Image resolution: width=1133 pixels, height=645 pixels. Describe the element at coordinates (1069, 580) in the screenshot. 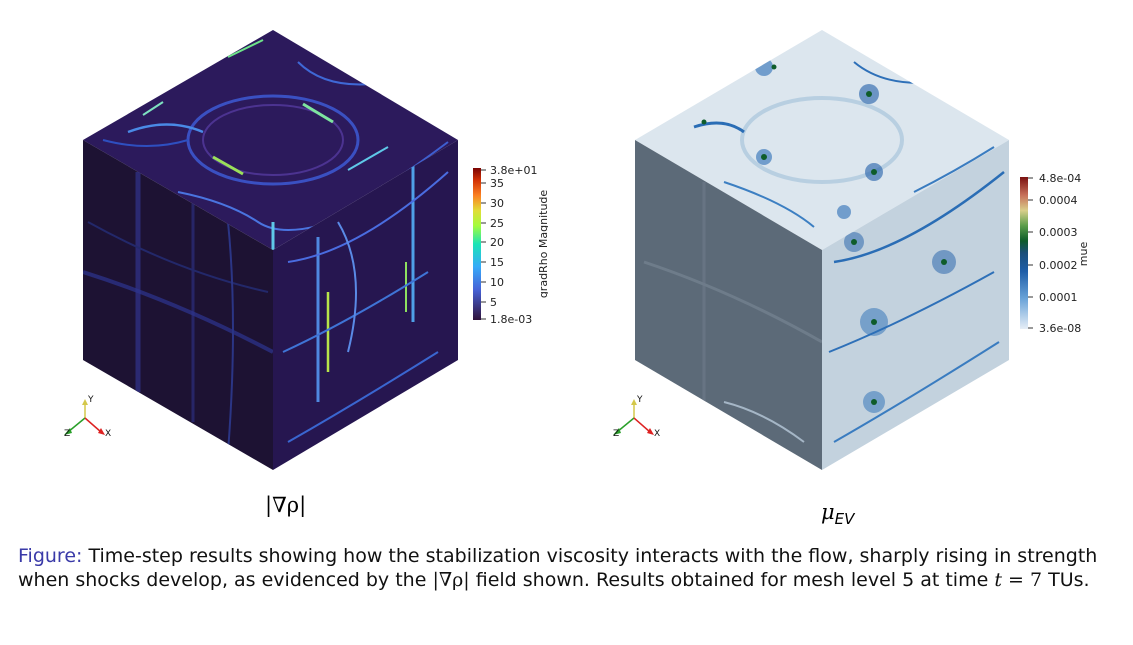

I see `caption-text-part3: TUs.` at that location.